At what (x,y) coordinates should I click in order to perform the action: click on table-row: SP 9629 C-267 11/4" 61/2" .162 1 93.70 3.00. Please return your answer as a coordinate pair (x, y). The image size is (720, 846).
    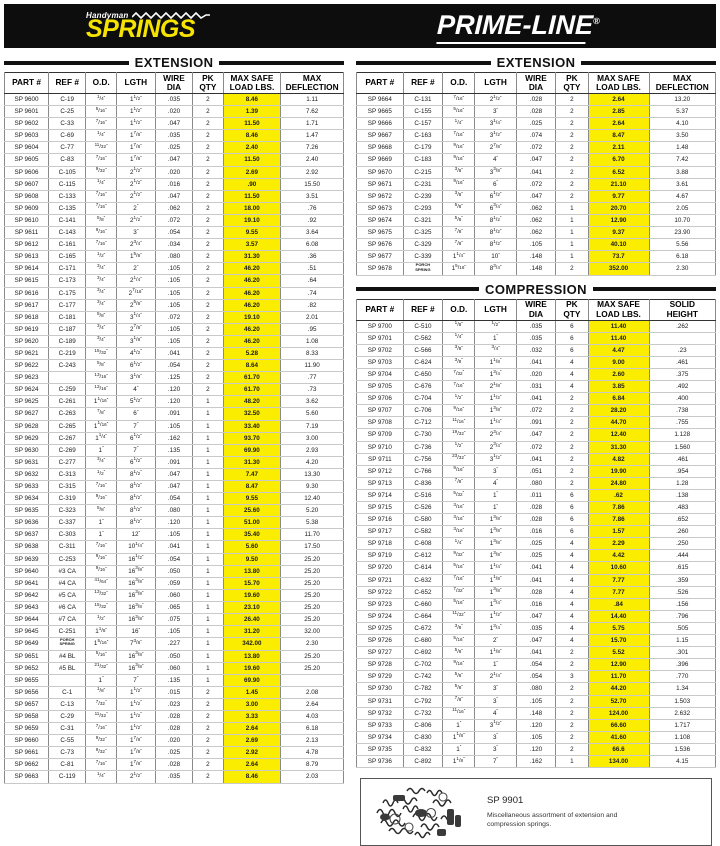
    Looking at the image, I should click on (173, 438).